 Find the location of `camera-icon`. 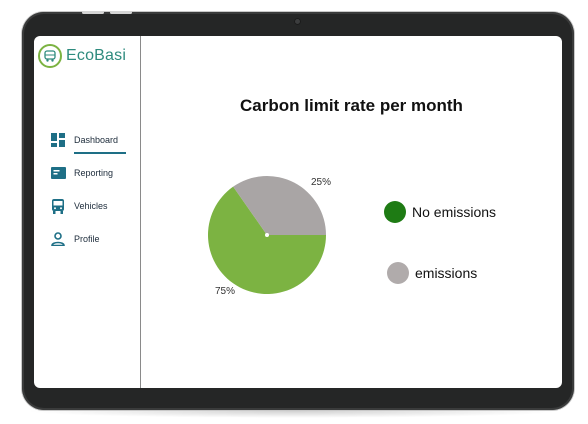

camera-icon is located at coordinates (297, 21).